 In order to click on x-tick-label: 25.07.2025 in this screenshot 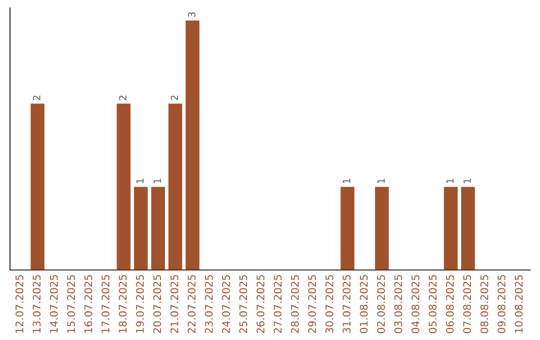, I will do `click(243, 304)`.